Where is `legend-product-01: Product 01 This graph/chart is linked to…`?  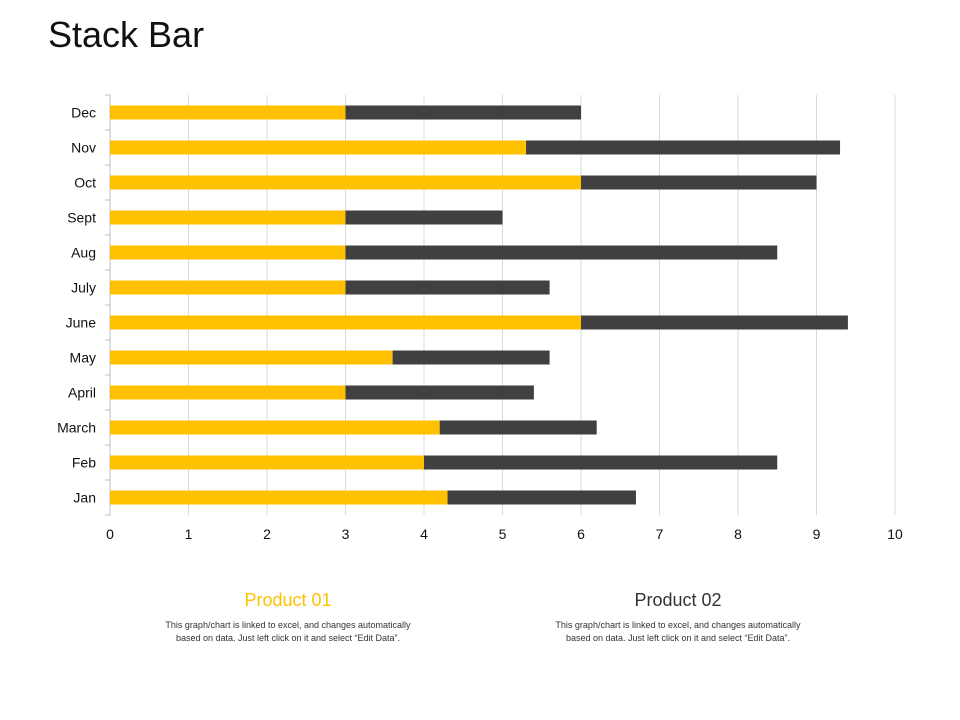 legend-product-01: Product 01 This graph/chart is linked to… is located at coordinates (288, 617).